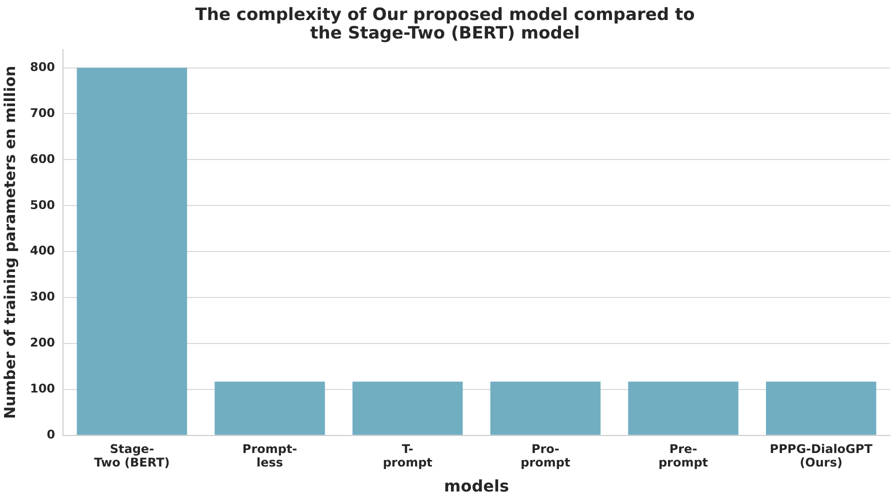 The height and width of the screenshot is (497, 896). What do you see at coordinates (43, 251) in the screenshot?
I see `y-tick-label: 400` at bounding box center [43, 251].